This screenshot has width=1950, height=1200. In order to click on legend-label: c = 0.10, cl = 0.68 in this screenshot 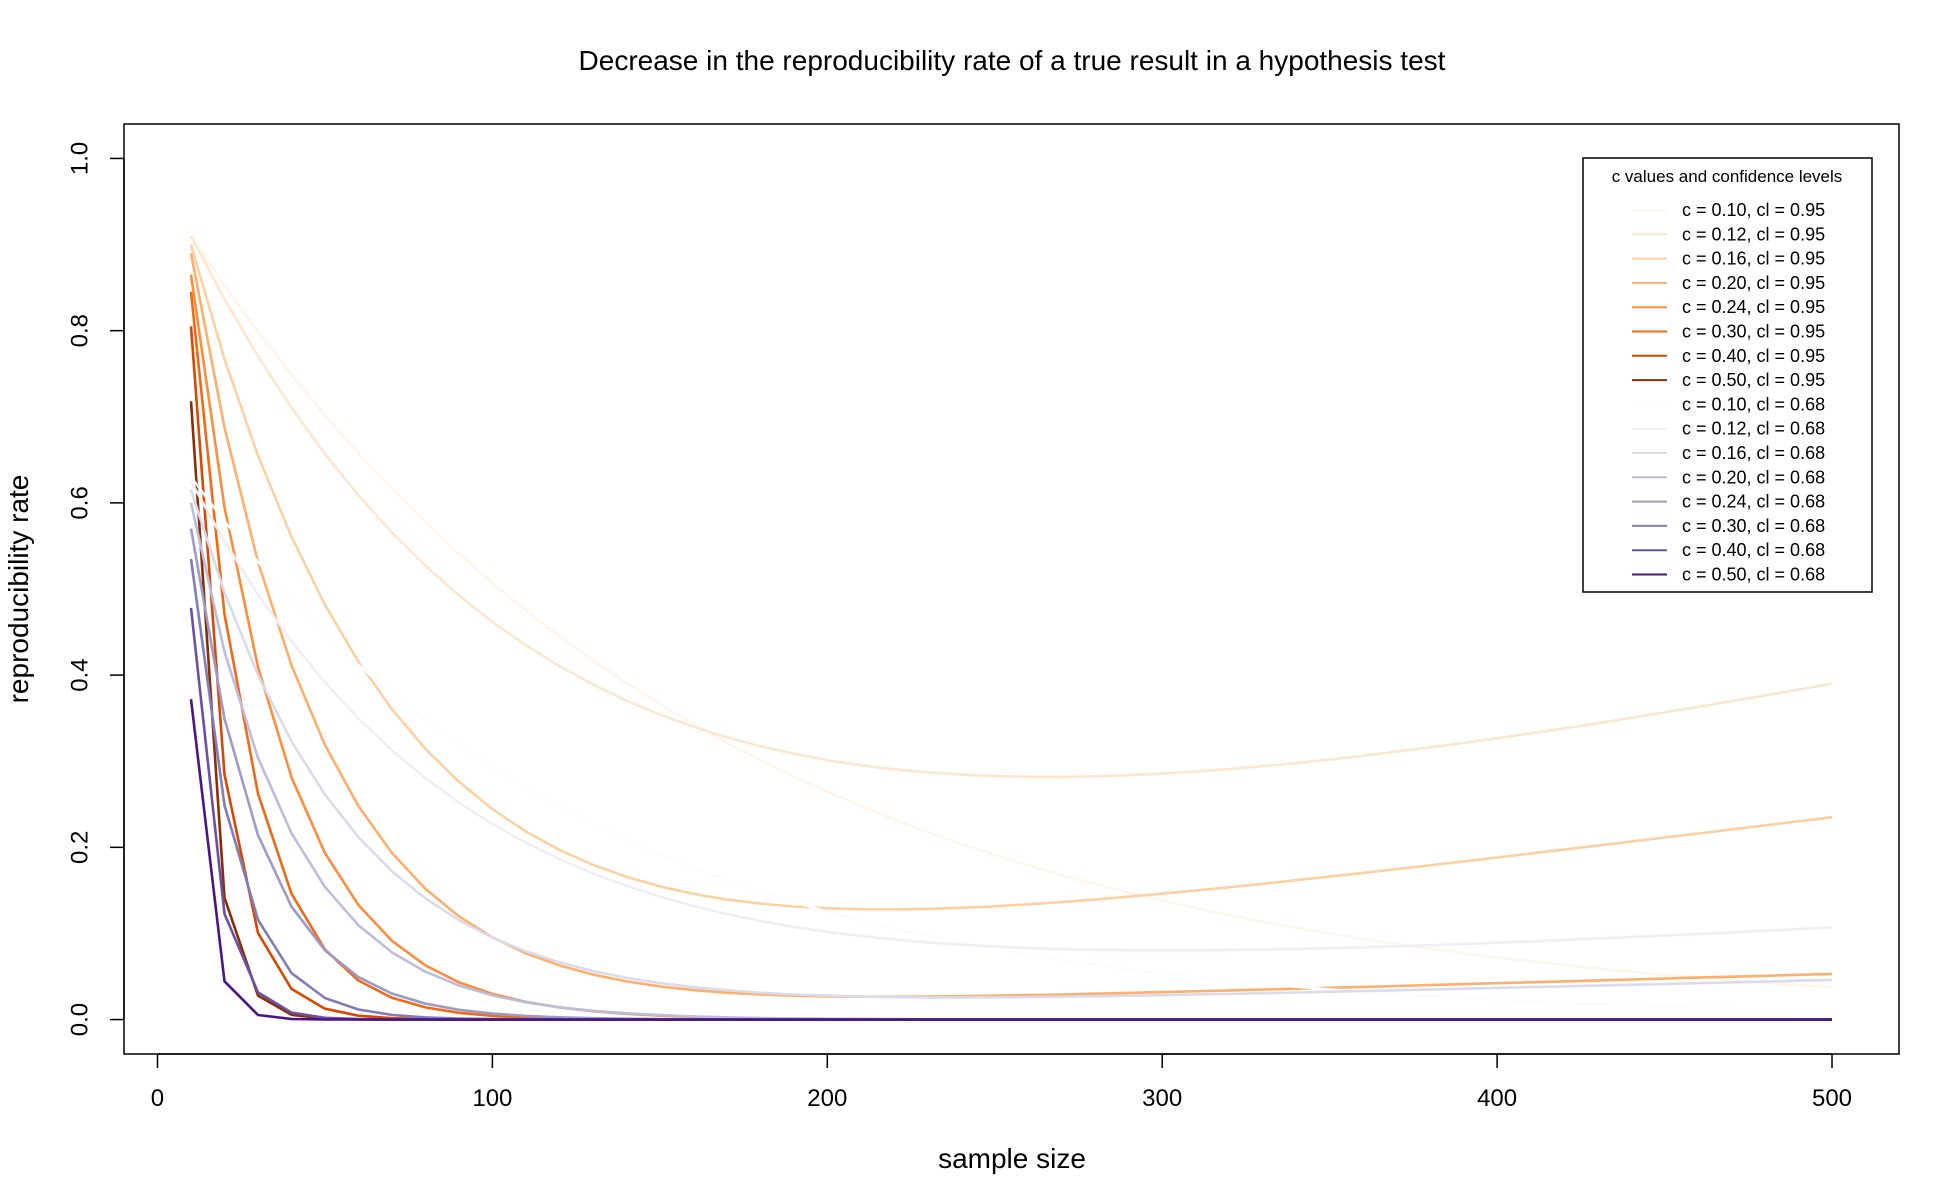, I will do `click(1753, 404)`.